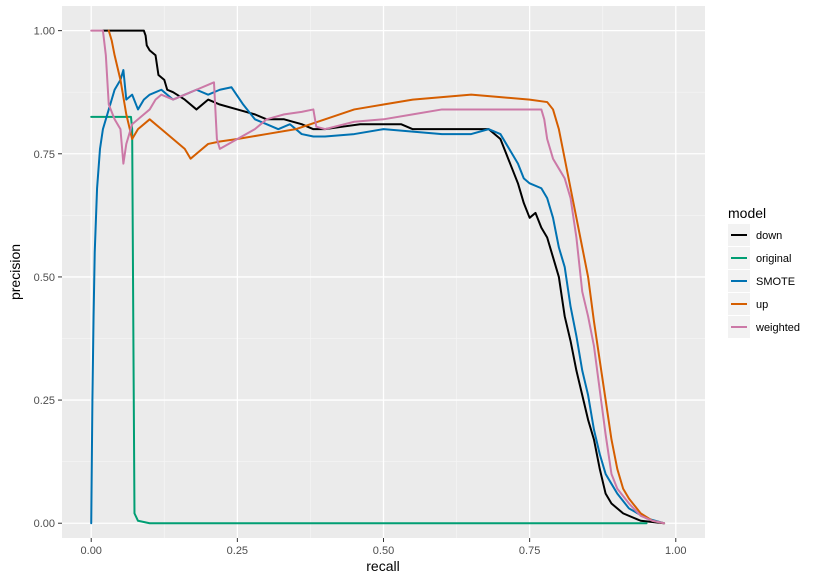 The height and width of the screenshot is (579, 819). I want to click on y-tick-label: 0.25, so click(44, 401).